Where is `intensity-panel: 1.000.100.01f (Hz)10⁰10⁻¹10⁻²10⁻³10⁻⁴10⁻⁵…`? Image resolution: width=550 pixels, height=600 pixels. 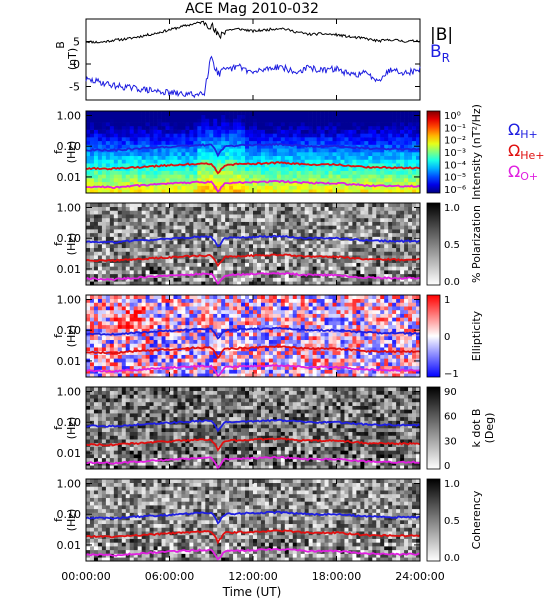
intensity-panel: 1.000.100.01f (Hz)10⁰10⁻¹10⁻²10⁻³10⁻⁴10⁻⁵… is located at coordinates (267, 152).